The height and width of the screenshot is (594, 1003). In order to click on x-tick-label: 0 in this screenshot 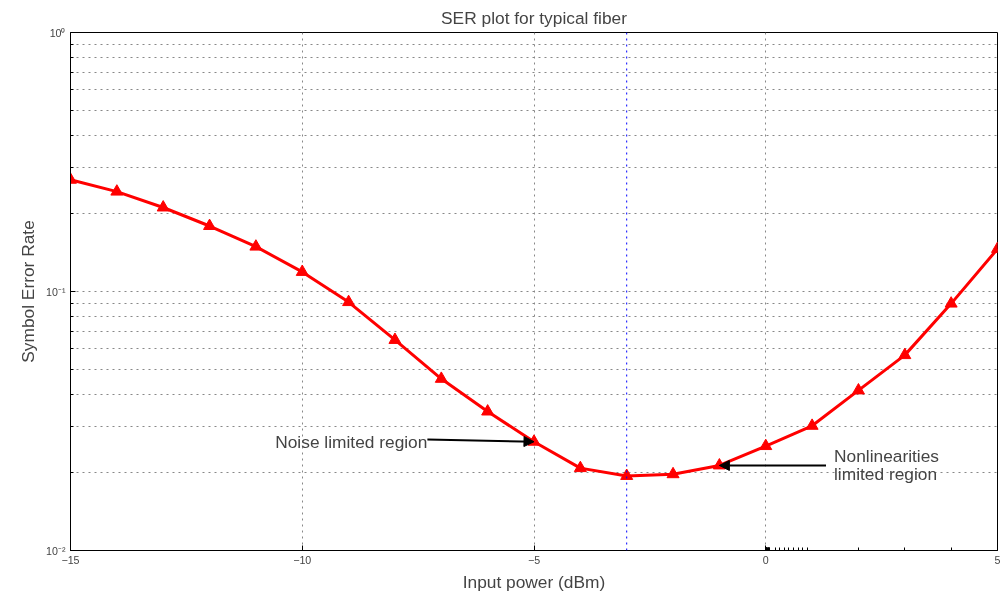, I will do `click(765, 559)`.